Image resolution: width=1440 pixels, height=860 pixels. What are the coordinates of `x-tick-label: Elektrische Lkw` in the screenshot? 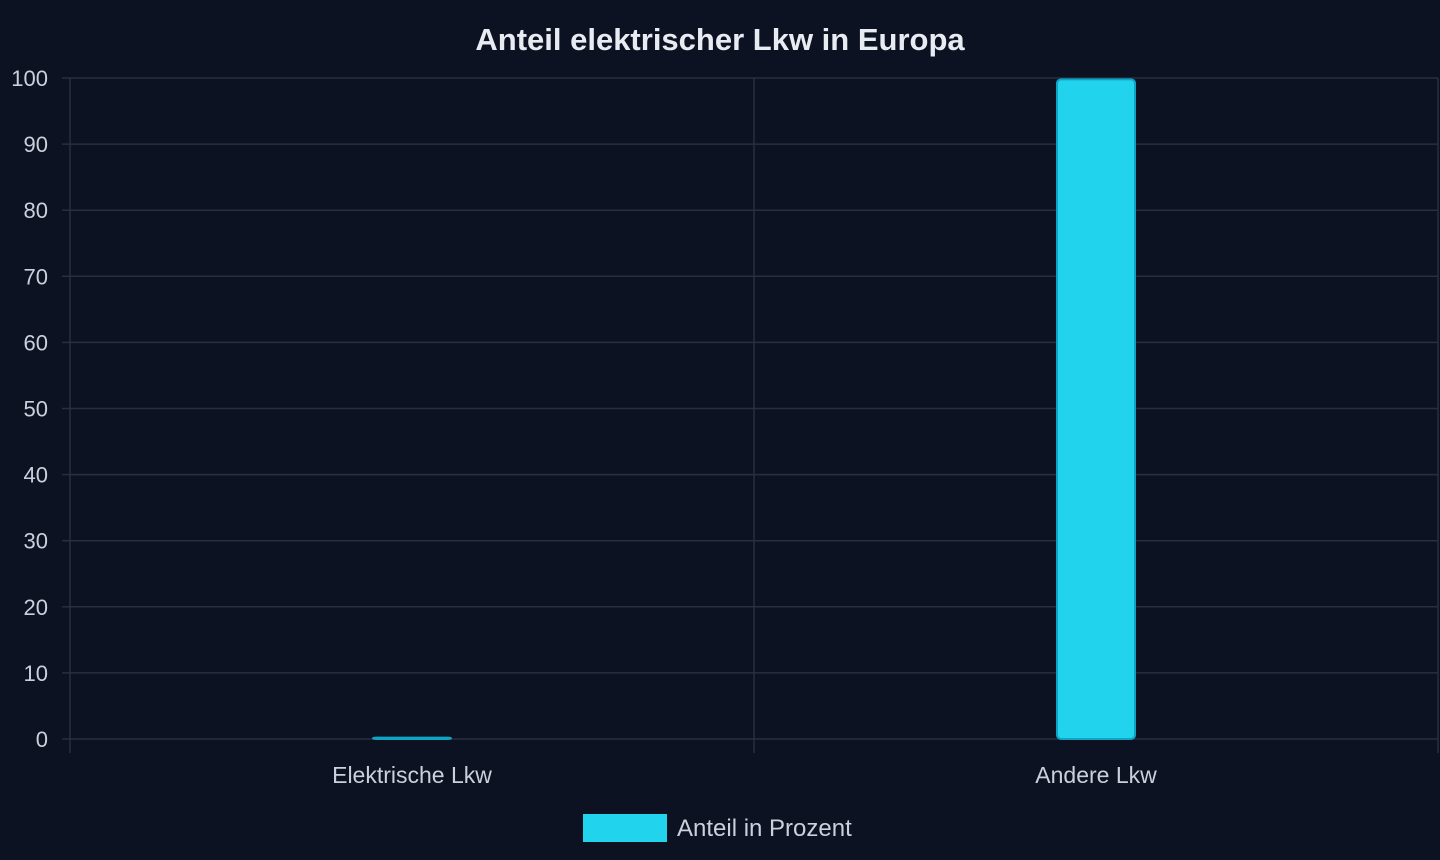 It's located at (412, 775).